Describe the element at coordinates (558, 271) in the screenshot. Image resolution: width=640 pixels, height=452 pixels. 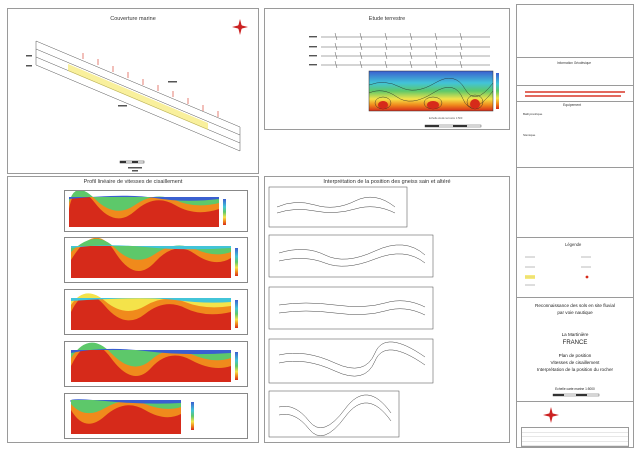
I see `legend-symbols` at that location.